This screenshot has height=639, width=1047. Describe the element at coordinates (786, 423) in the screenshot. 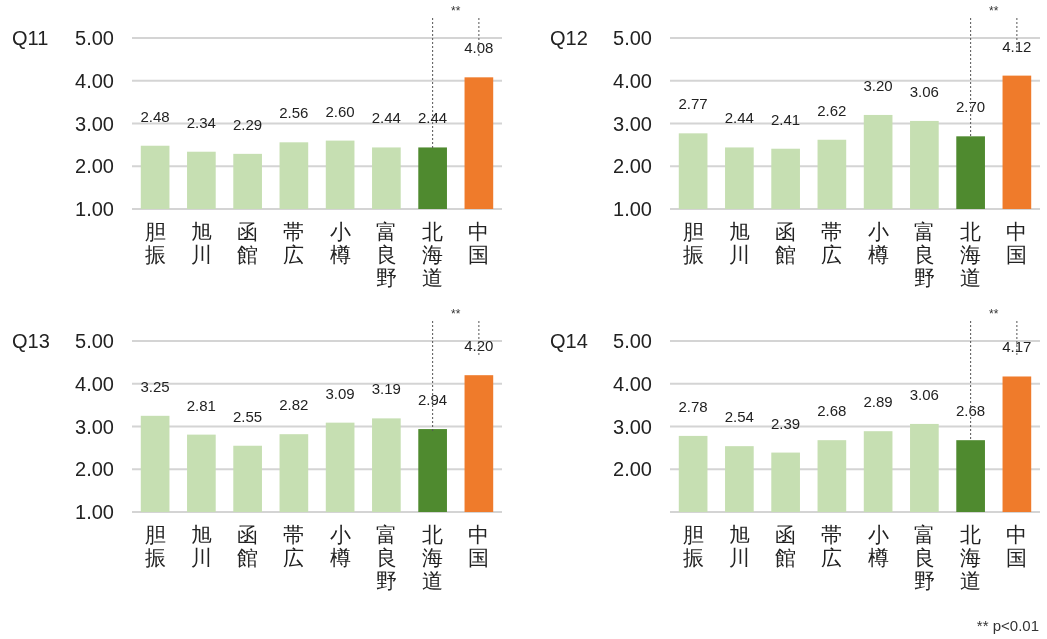

I see `data-label: 2.39` at that location.